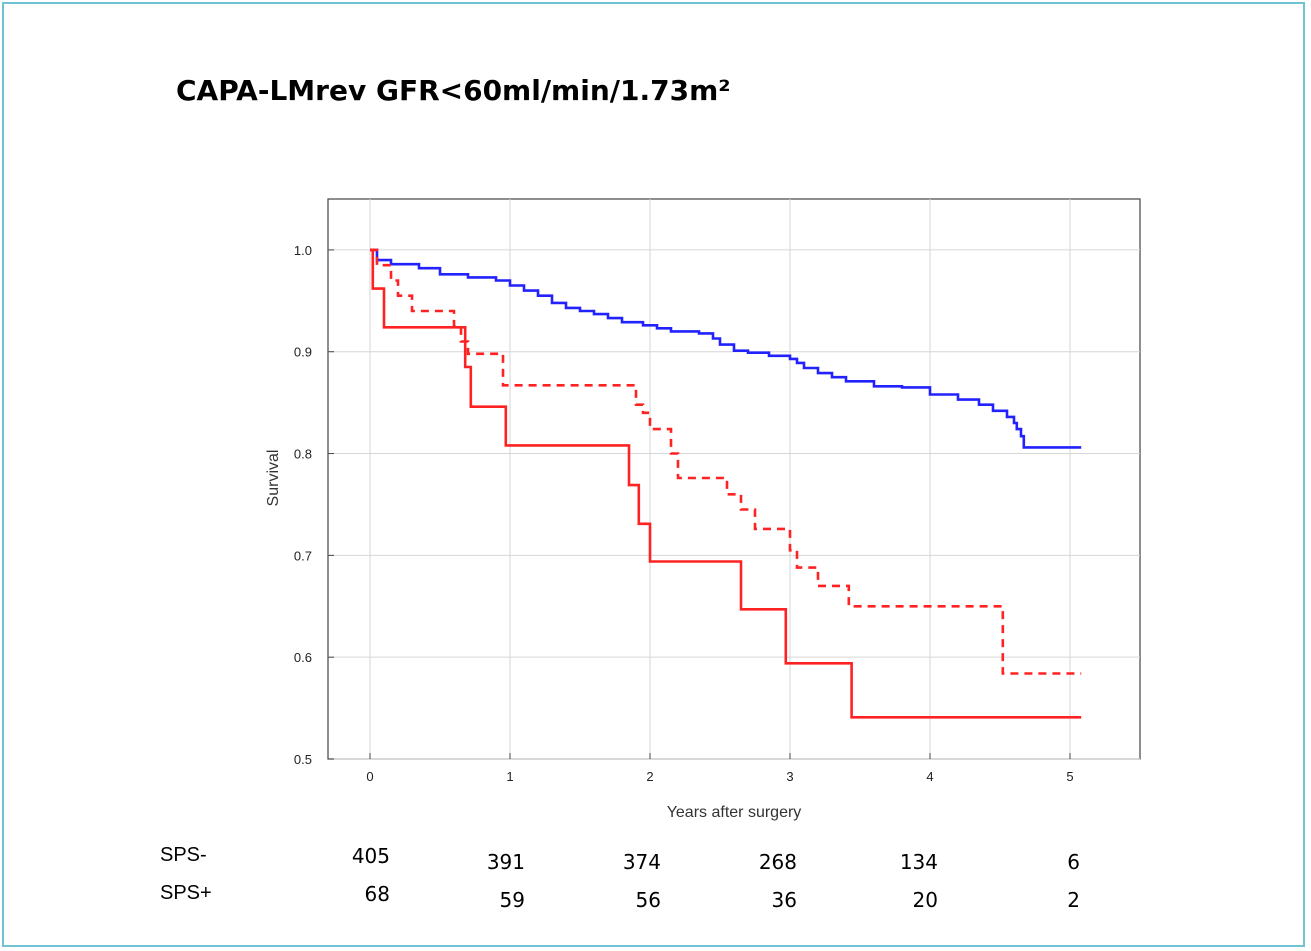 The width and height of the screenshot is (1311, 951). Describe the element at coordinates (641, 862) in the screenshot. I see `risk-value: 374` at that location.